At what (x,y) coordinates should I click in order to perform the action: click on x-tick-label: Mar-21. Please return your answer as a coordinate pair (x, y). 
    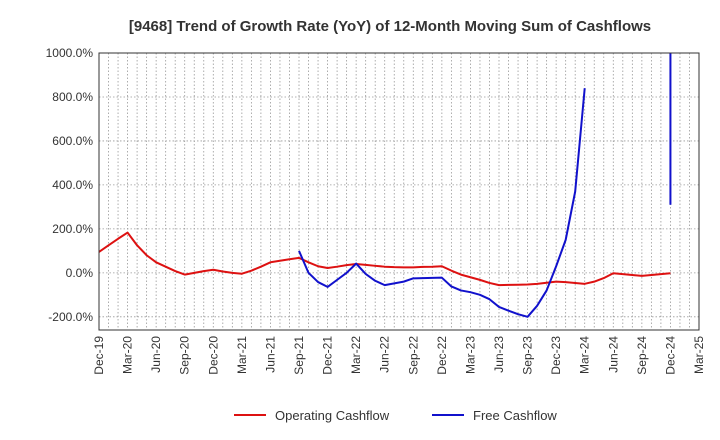
    Looking at the image, I should click on (242, 355).